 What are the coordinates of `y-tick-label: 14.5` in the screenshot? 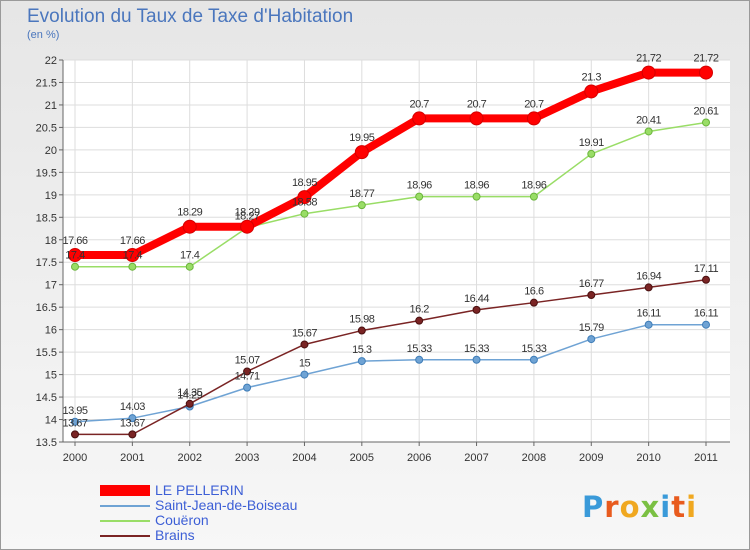 It's located at (46, 398).